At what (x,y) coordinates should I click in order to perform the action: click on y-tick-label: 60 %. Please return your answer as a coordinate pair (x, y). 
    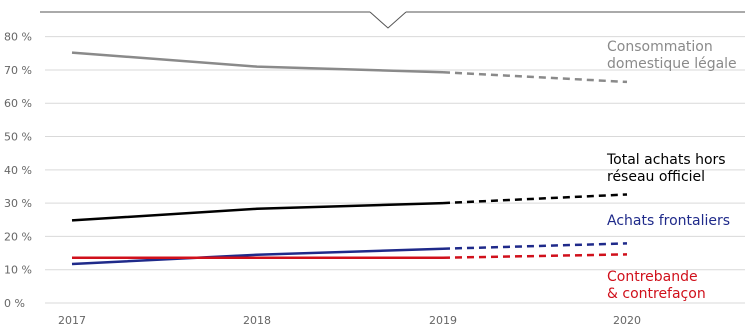
    Looking at the image, I should click on (18, 103).